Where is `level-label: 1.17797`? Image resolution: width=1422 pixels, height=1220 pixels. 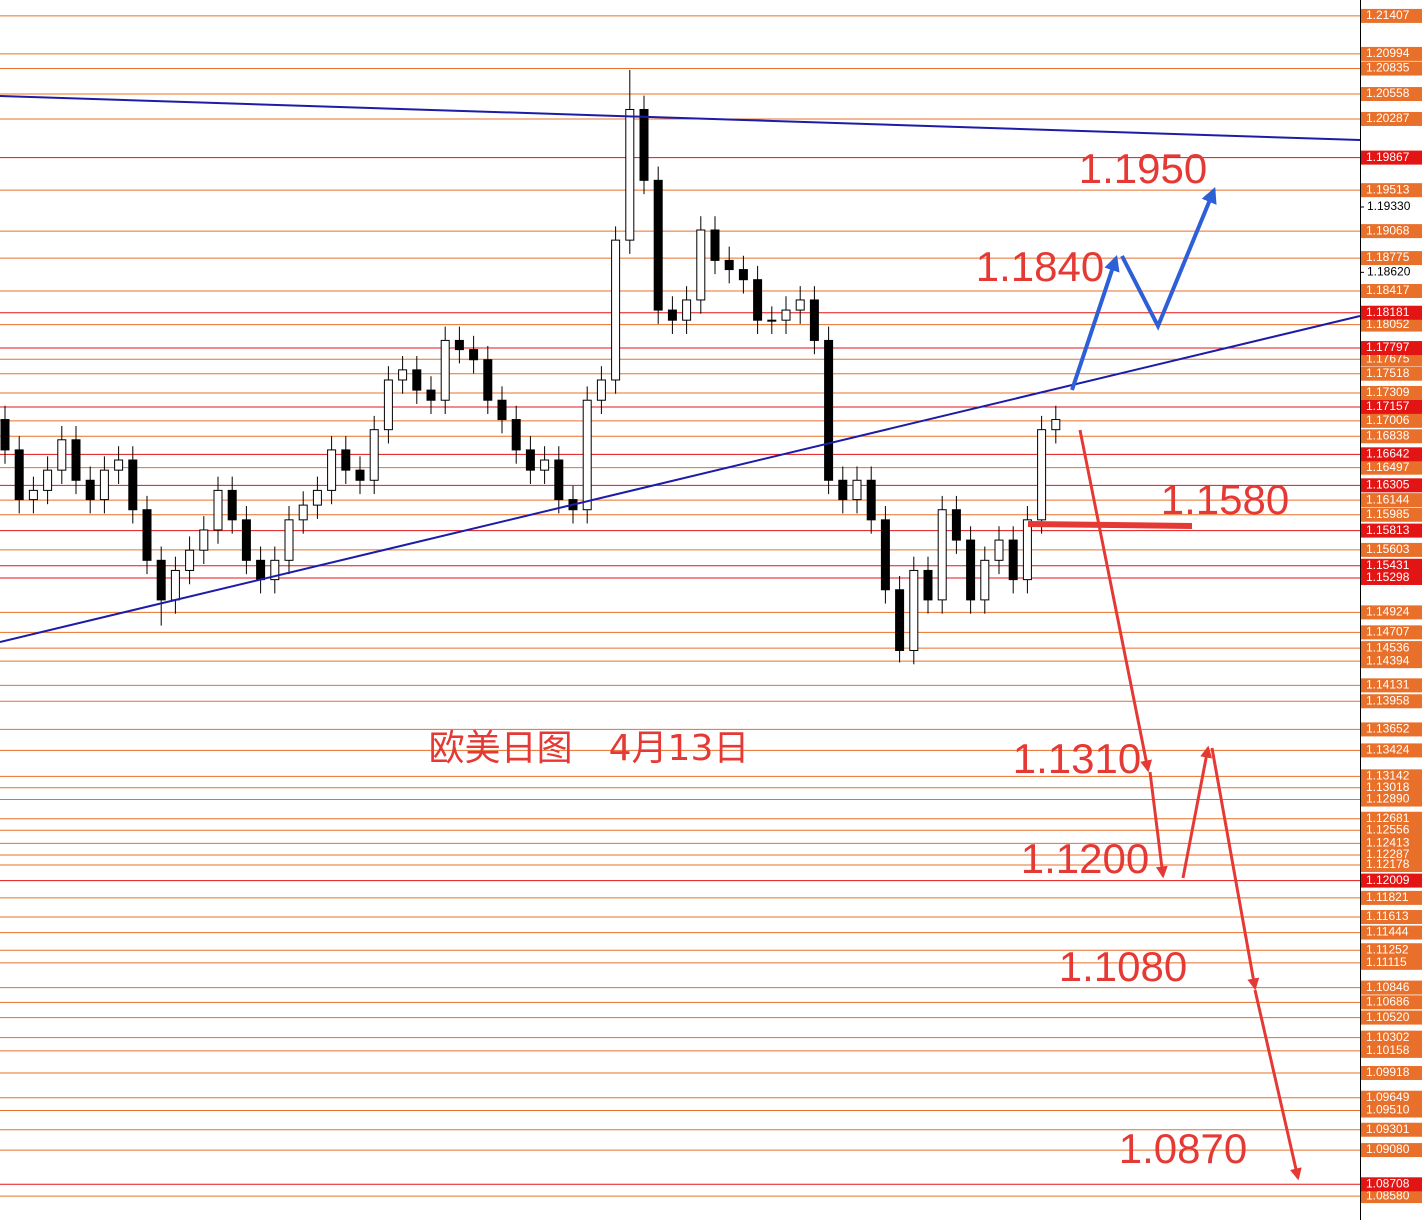
level-label: 1.17797 is located at coordinates (1388, 347).